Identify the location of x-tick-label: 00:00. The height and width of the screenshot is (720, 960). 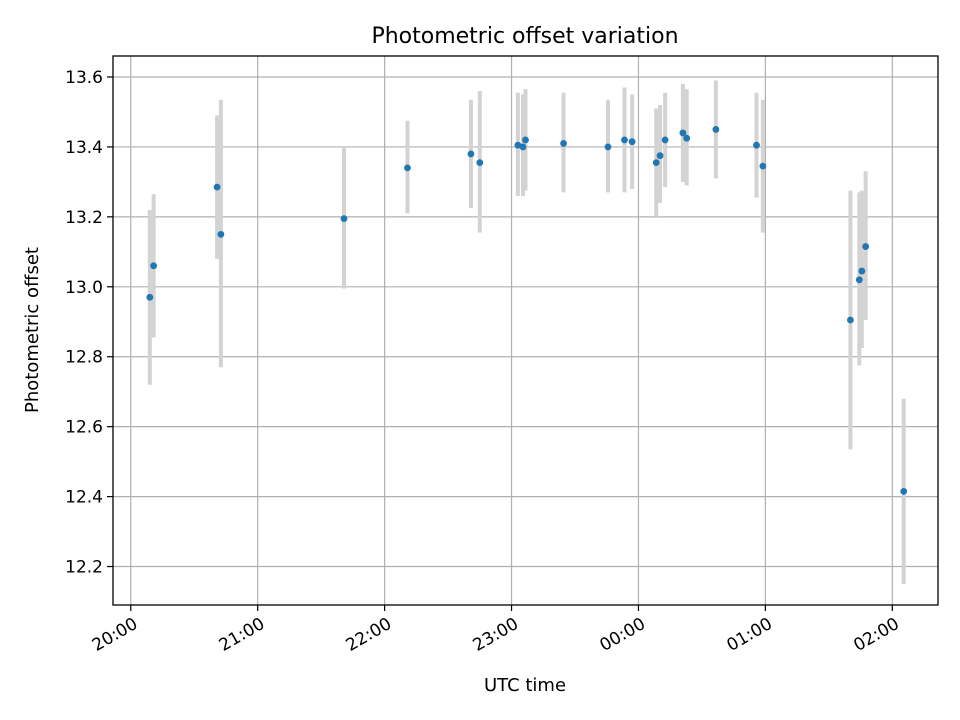
(623, 635).